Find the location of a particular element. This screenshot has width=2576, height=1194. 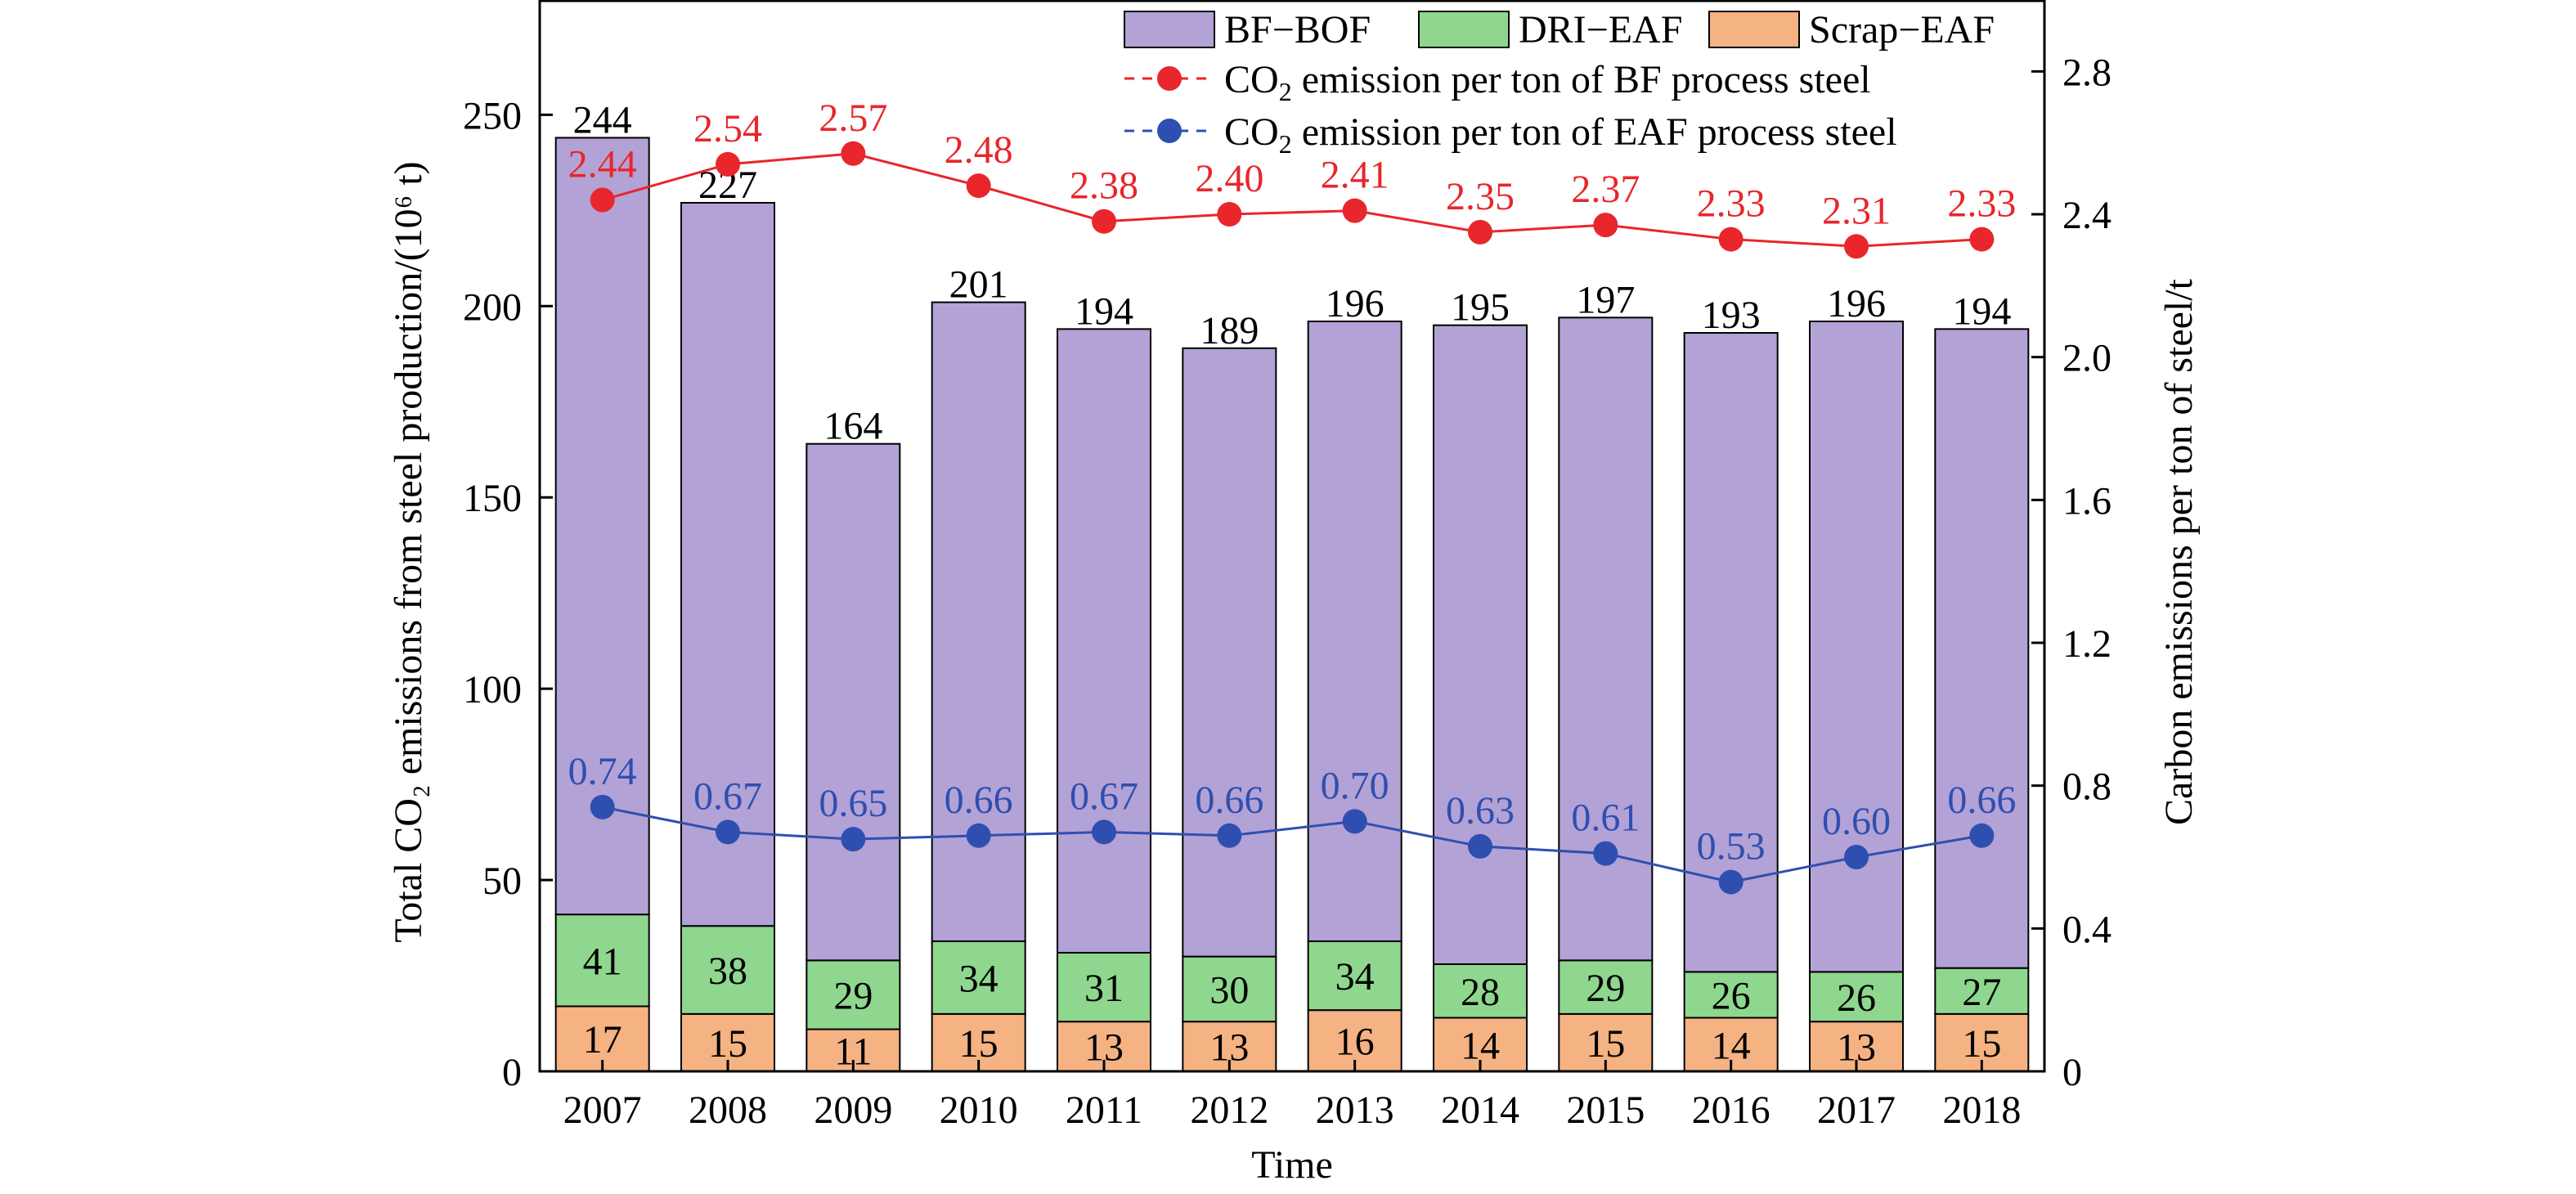

eaf-emission-label: 0.53 is located at coordinates (1732, 847).